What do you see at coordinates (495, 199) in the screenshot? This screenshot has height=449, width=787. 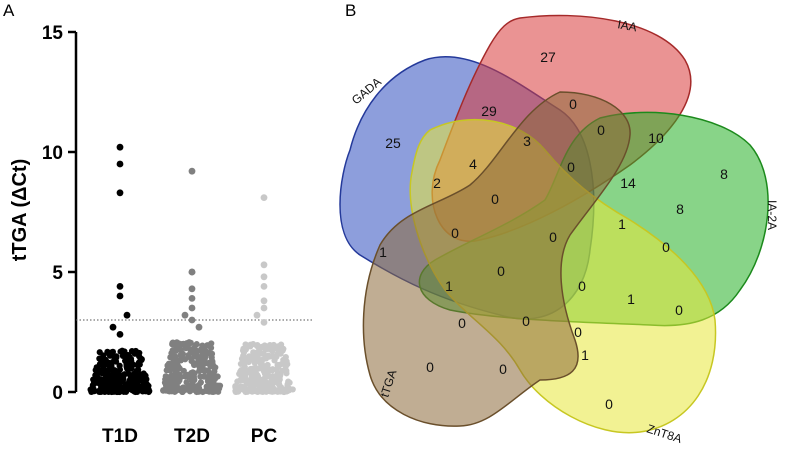 I see `region-count-gada-znt8a-ttga: 0` at bounding box center [495, 199].